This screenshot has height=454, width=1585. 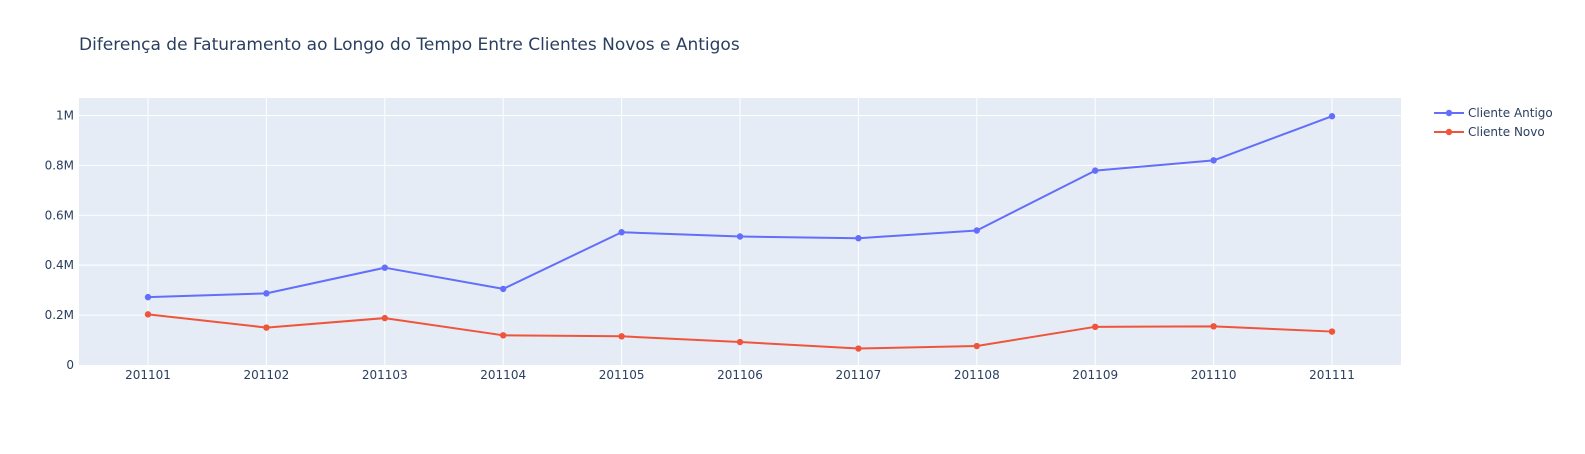 What do you see at coordinates (148, 375) in the screenshot?
I see `x-tick-label: 201101` at bounding box center [148, 375].